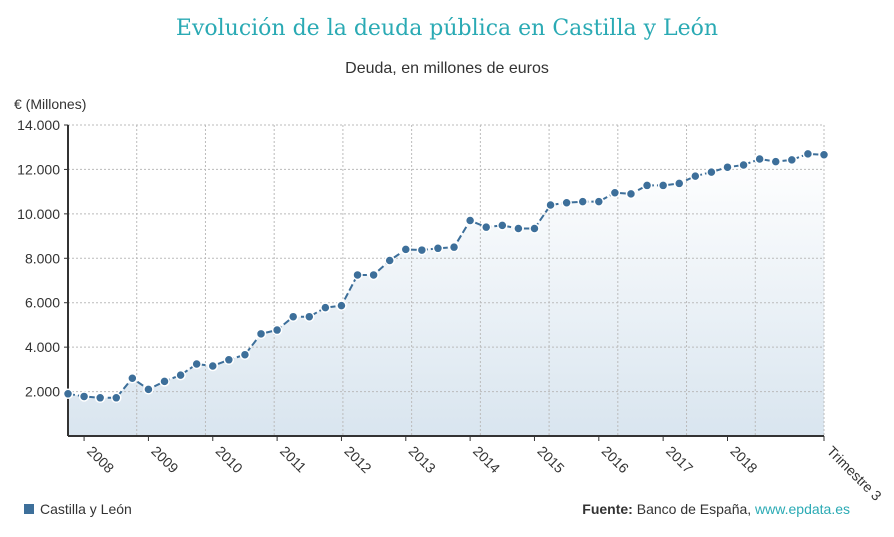 Image resolution: width=894 pixels, height=537 pixels. What do you see at coordinates (229, 459) in the screenshot?
I see `x-tick-label: 2010` at bounding box center [229, 459].